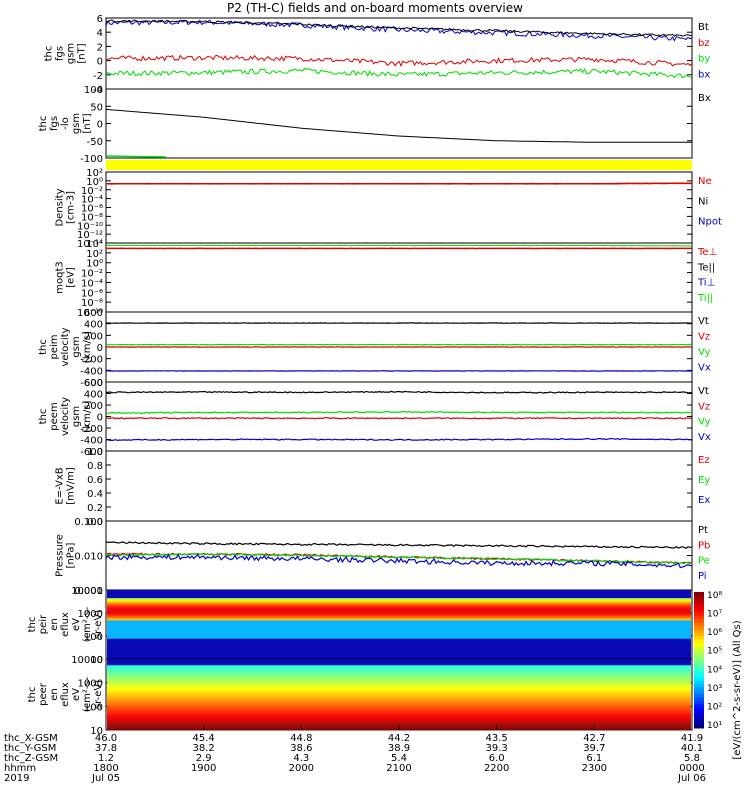 The image size is (750, 800). Describe the element at coordinates (704, 480) in the screenshot. I see `legend-efield-Ey: Ey` at that location.